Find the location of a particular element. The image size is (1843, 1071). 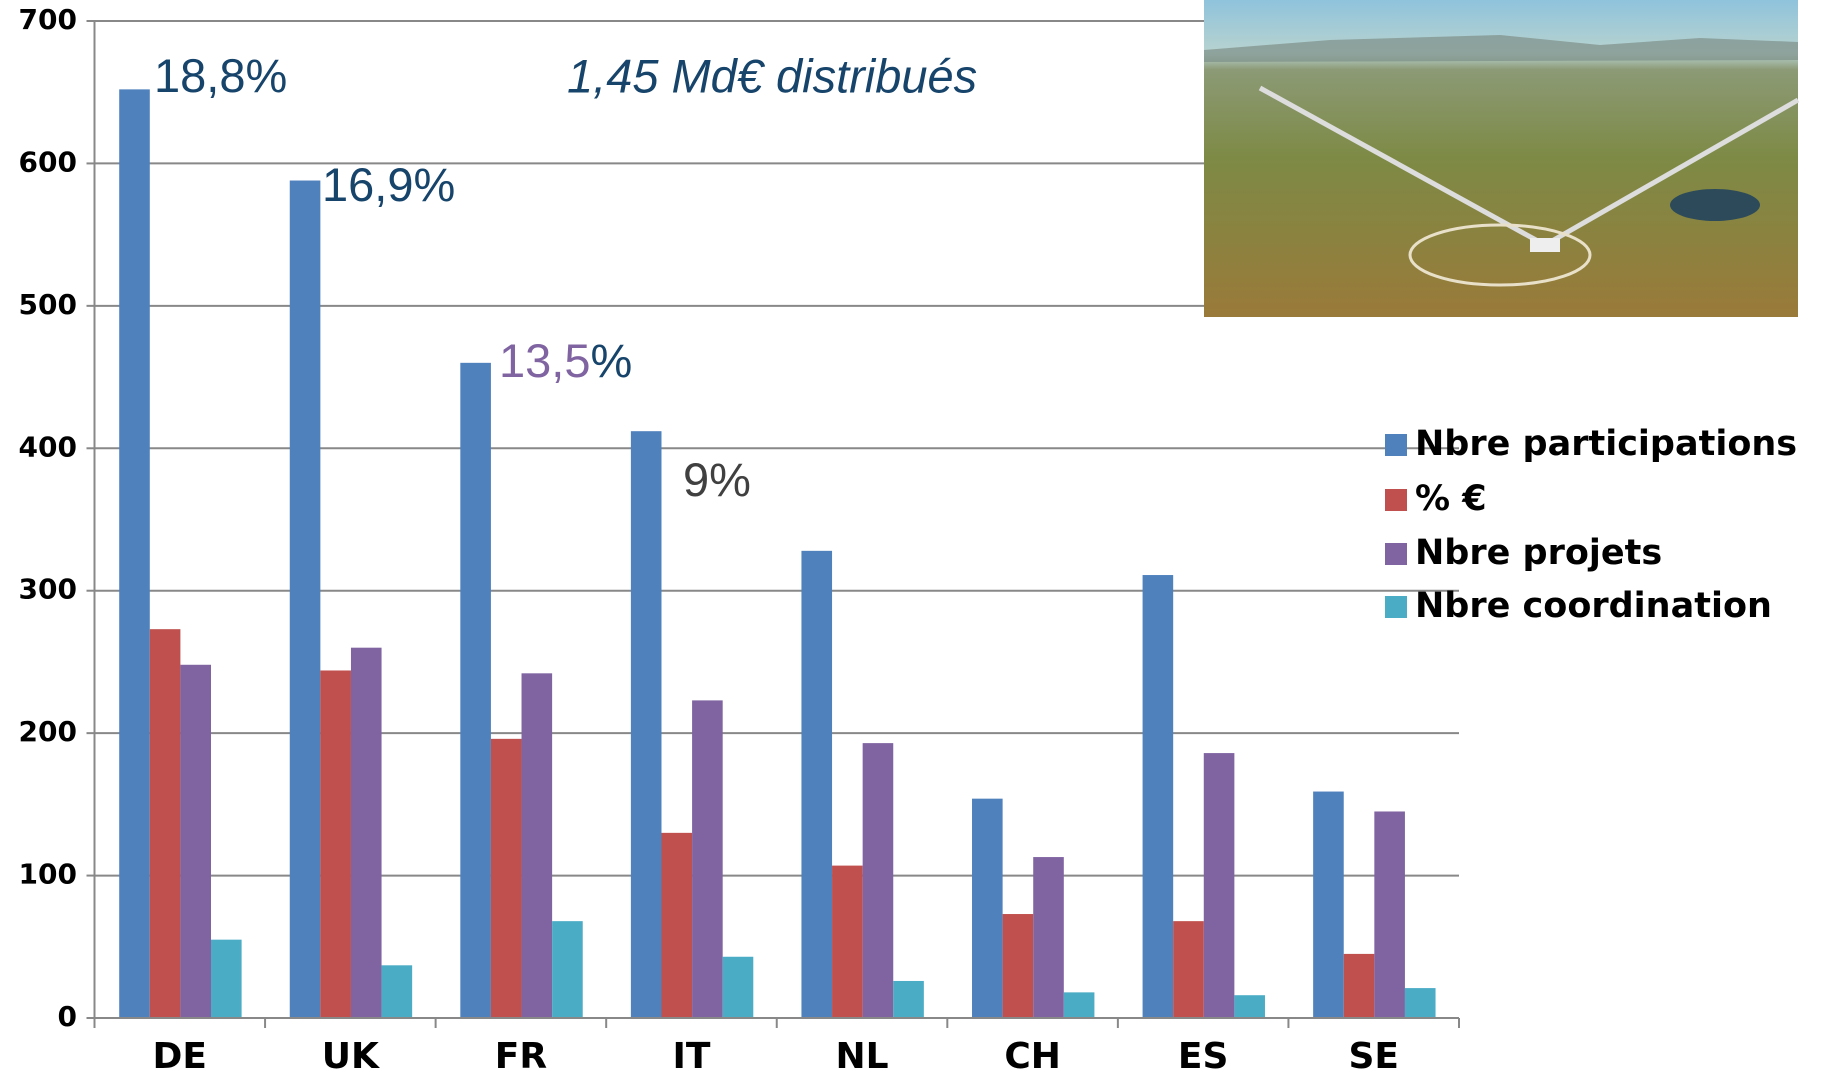

x-tick-label: IT is located at coordinates (691, 1053).